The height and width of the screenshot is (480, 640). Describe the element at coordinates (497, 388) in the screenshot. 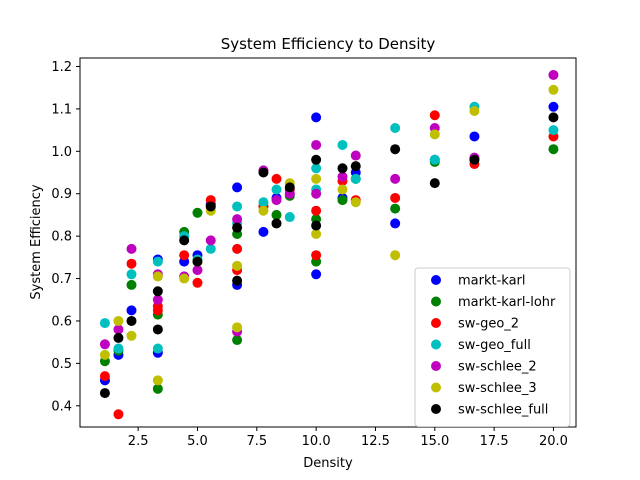

I see `legend-label: sw-schlee_3` at that location.